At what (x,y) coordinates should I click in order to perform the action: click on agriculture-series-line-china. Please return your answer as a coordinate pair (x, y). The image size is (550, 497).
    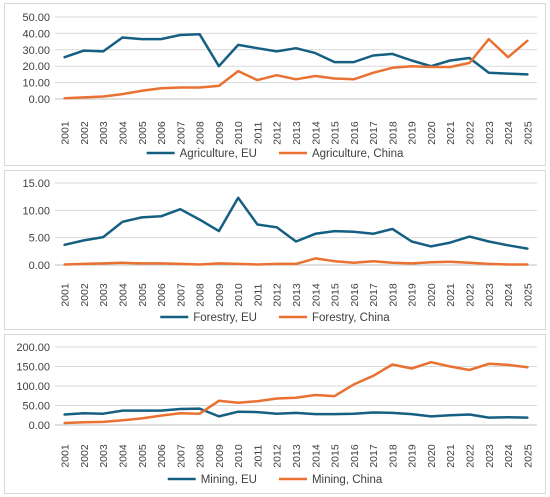
    Looking at the image, I should click on (296, 68).